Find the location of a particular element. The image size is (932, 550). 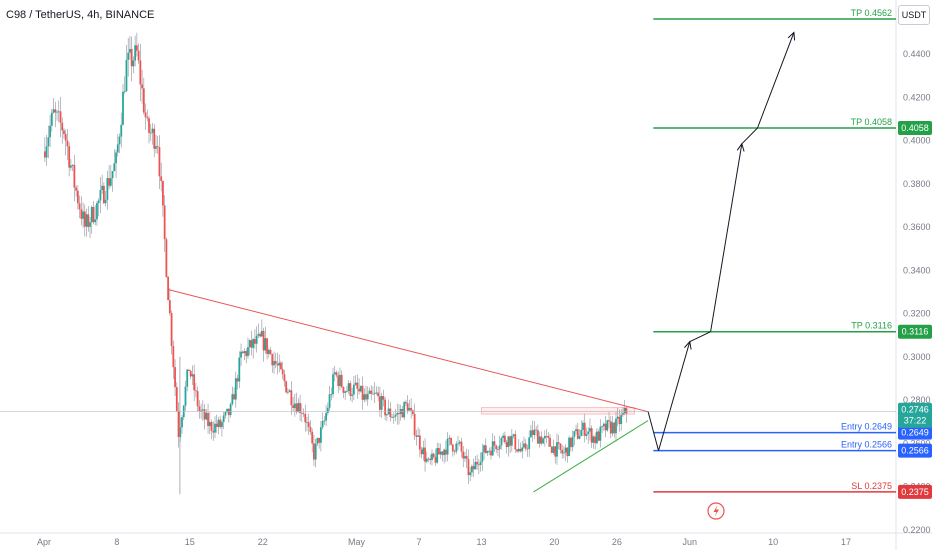

level-tp-0_3116: TP 0.3116 0.3116 is located at coordinates (792, 330).